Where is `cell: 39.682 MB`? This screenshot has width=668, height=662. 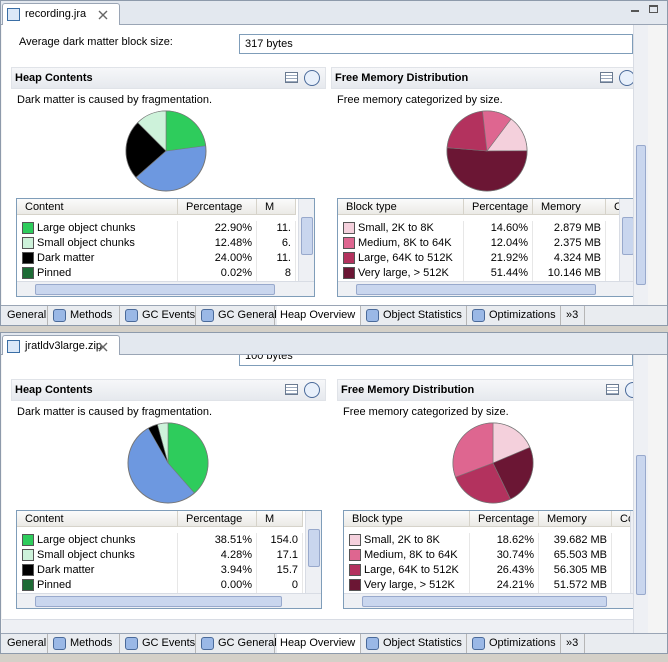
cell: 39.682 MB is located at coordinates (575, 540).